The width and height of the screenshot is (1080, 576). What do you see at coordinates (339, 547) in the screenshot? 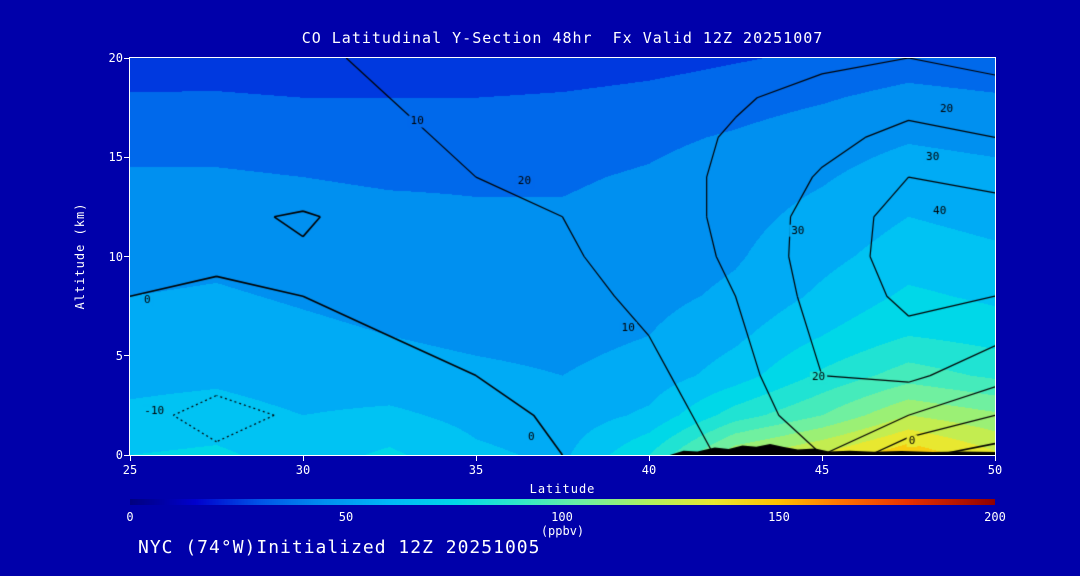
I see `footer-annotation: NYC (74°W)Initialized 12Z 20251005` at bounding box center [339, 547].